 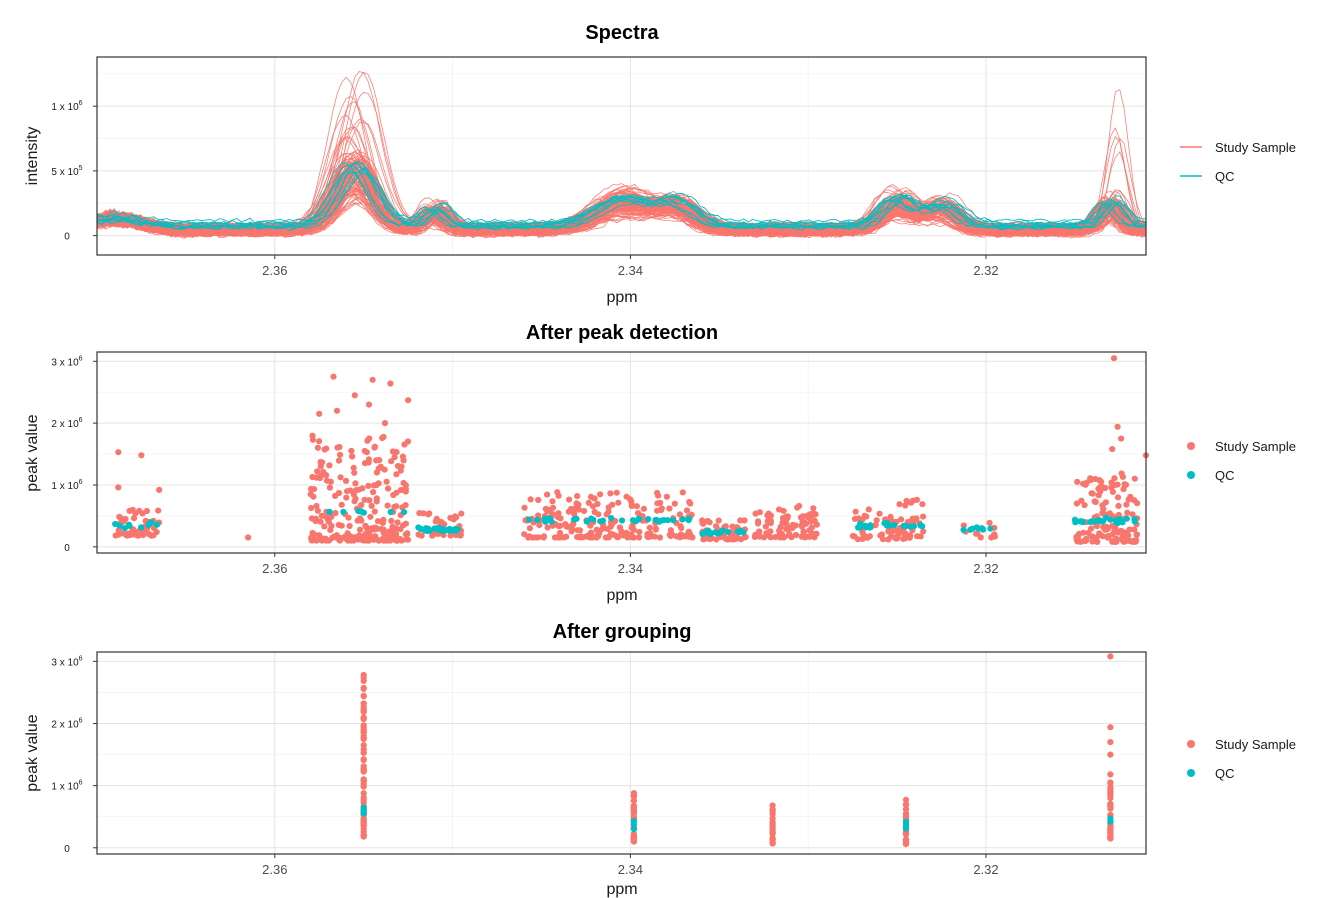 I want to click on y-tick-label: 1 x 10⁶, so click(x=66, y=485).